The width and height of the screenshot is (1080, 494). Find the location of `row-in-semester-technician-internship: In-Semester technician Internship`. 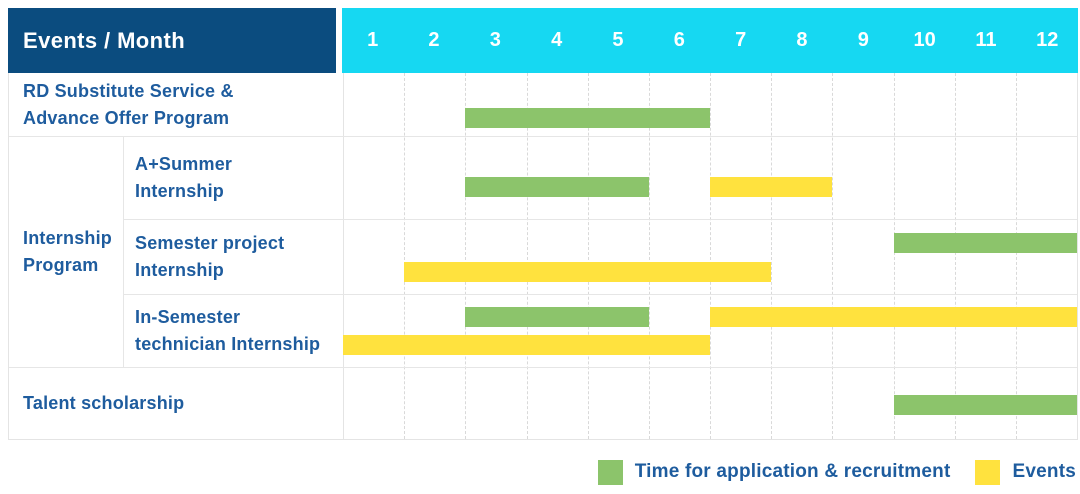

row-in-semester-technician-internship: In-Semester technician Internship is located at coordinates (600, 330).